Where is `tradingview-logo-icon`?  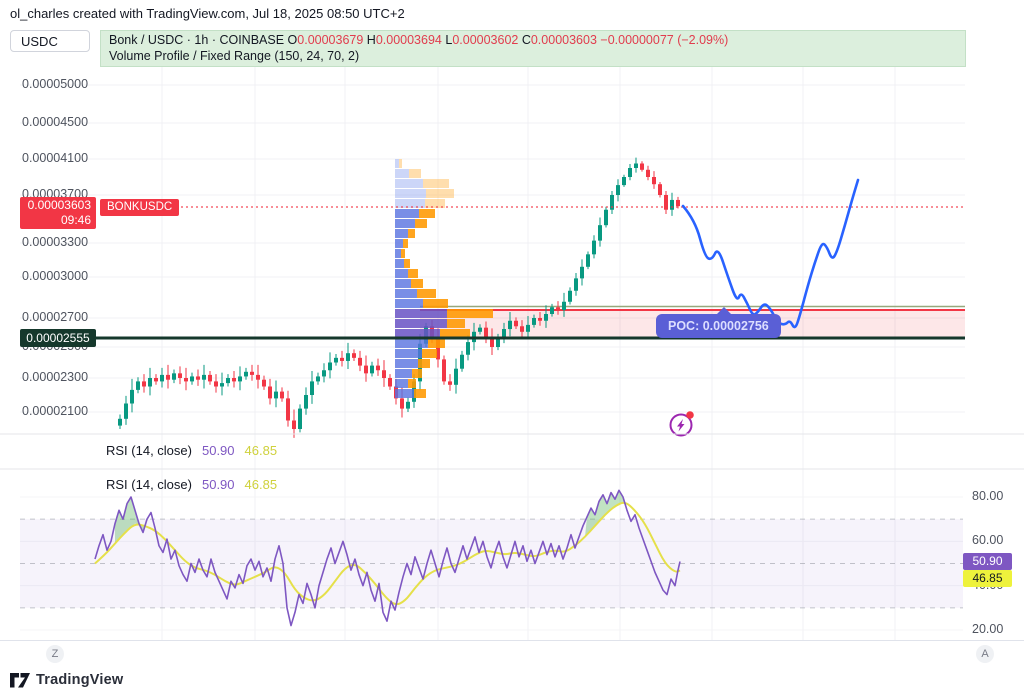
tradingview-logo-icon is located at coordinates (20, 679).